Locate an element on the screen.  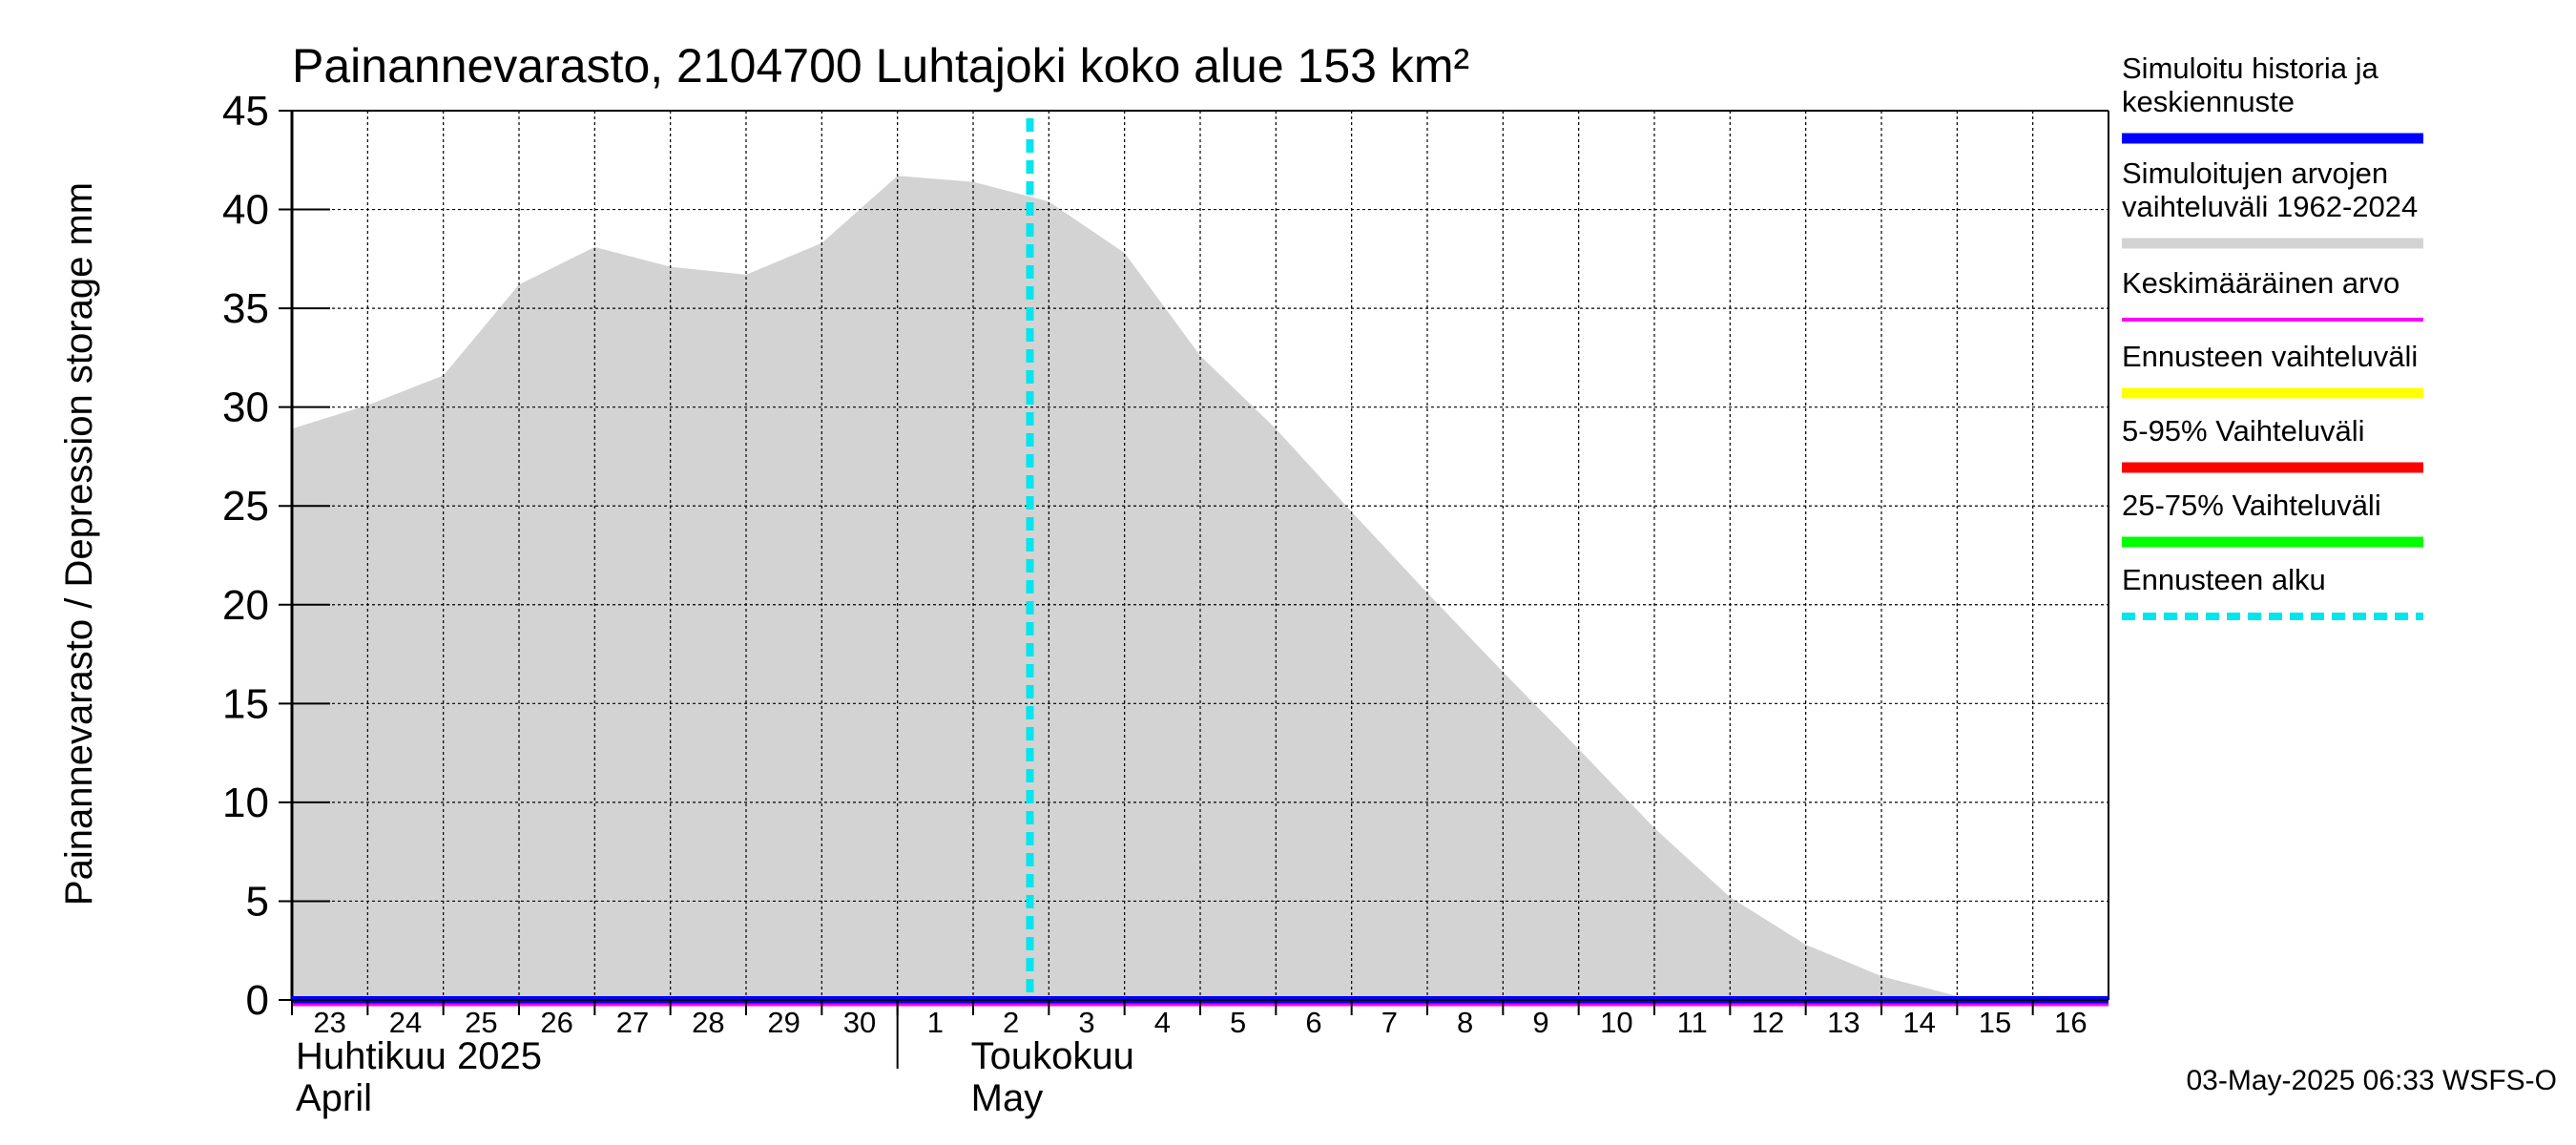
x-tick-label: 30 is located at coordinates (859, 1022).